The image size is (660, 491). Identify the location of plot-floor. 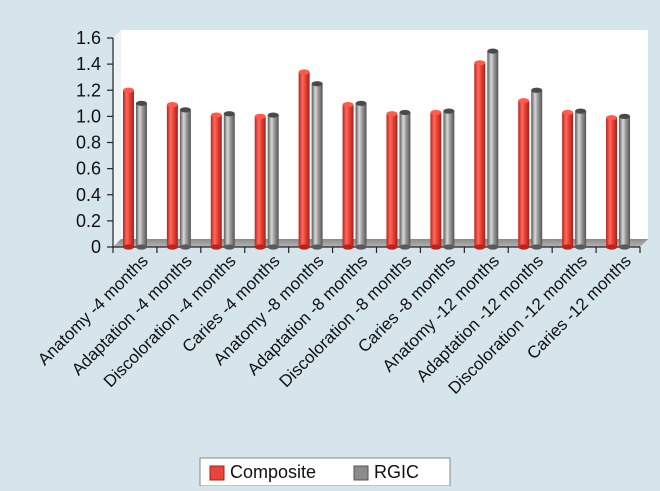
(380, 243).